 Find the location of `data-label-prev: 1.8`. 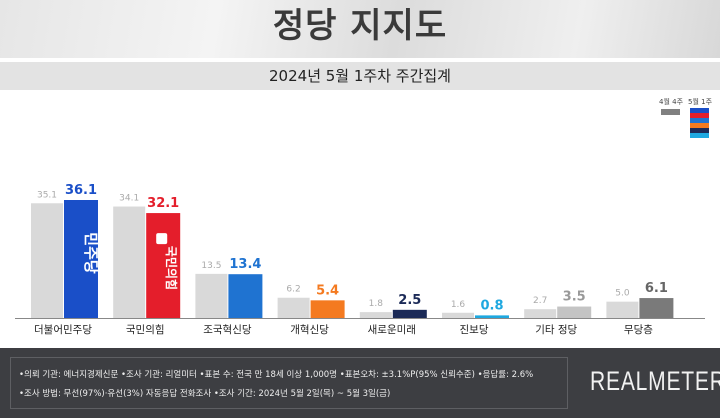

data-label-prev: 1.8 is located at coordinates (376, 304).